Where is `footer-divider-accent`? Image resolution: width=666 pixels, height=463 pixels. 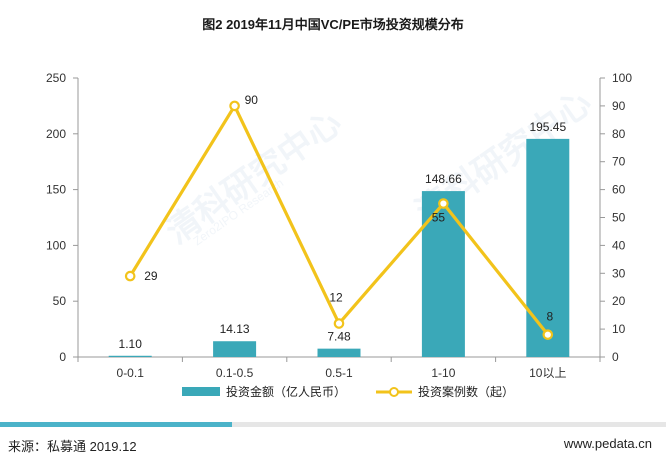 footer-divider-accent is located at coordinates (116, 424).